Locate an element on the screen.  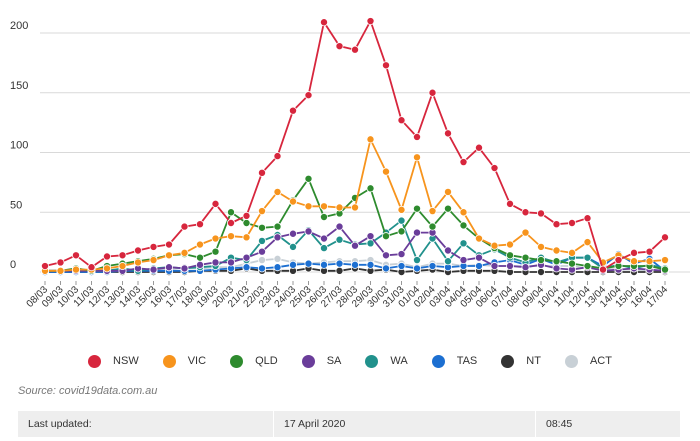
legend-item-vic: VIC is located at coordinates (184, 361).